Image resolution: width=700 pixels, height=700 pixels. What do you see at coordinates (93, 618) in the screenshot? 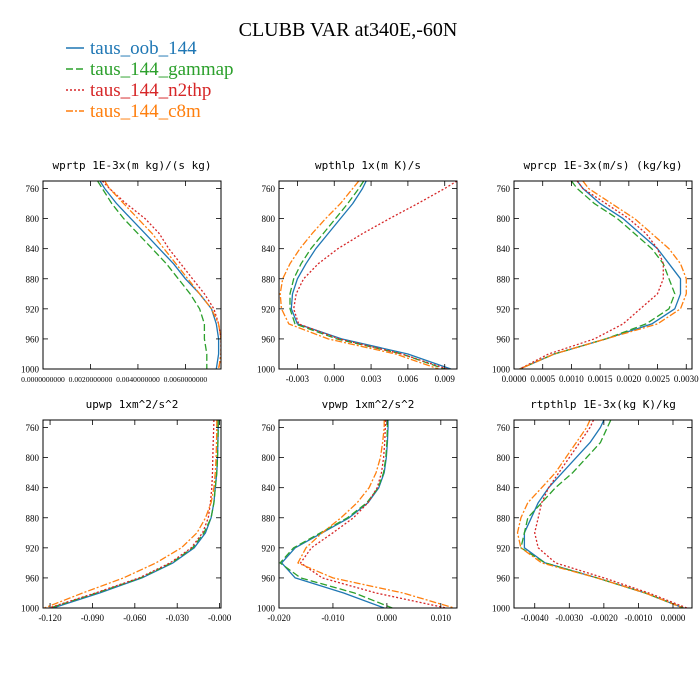
I see `x-tick-label: -0.090` at bounding box center [93, 618].